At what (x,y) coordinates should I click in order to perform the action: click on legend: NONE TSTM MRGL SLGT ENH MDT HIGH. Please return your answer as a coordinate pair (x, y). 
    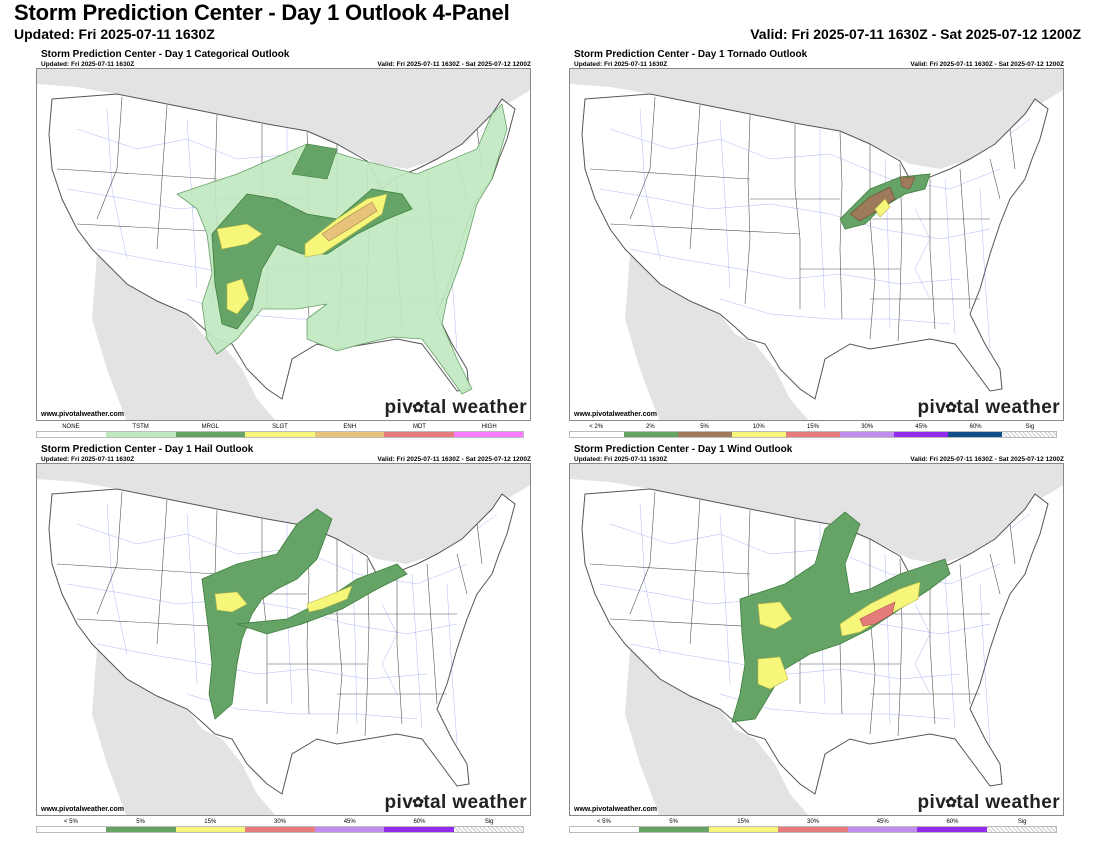
    Looking at the image, I should click on (280, 431).